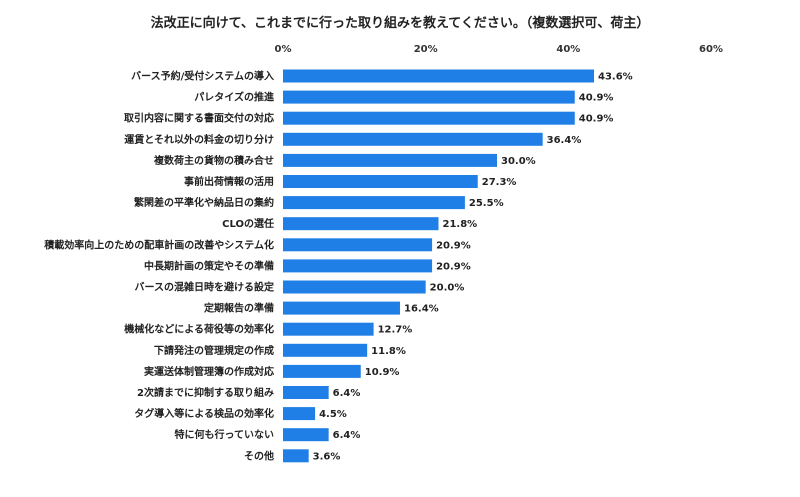 The image size is (800, 497). I want to click on category-label: 複数荷主の貨物の積み合せ, so click(213, 160).